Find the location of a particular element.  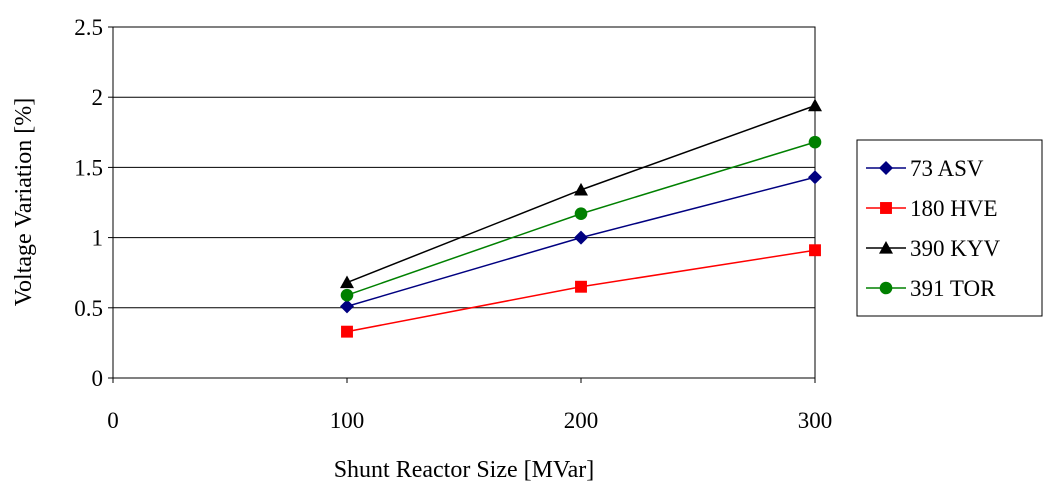

x-axis-tick-labels: 0 100 200 300 is located at coordinates (469, 405).